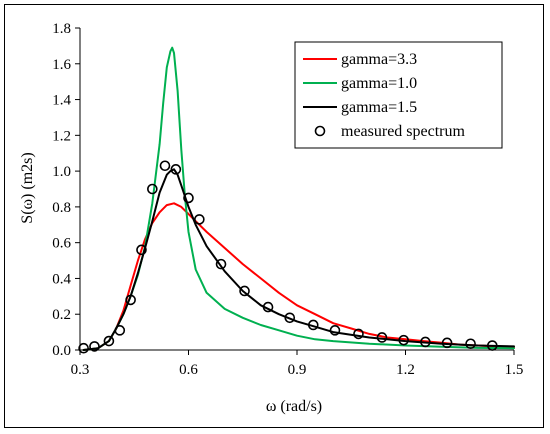 Image resolution: width=550 pixels, height=434 pixels. What do you see at coordinates (61, 208) in the screenshot?
I see `y-tick-label: 0.8` at bounding box center [61, 208].